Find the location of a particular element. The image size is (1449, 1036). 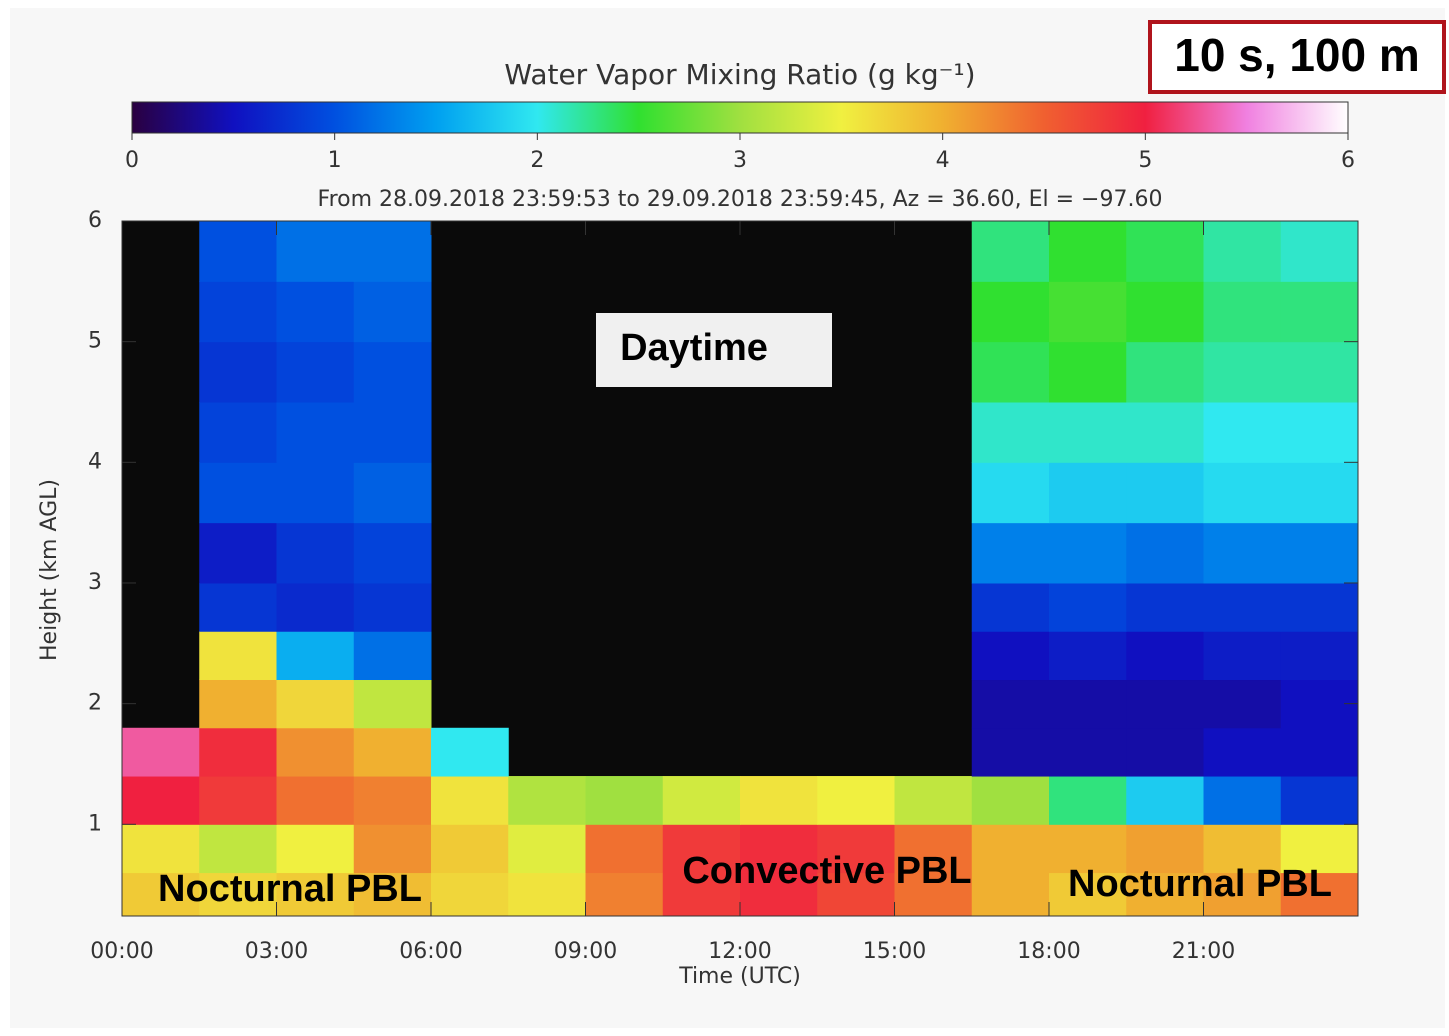

colorbar-title: Water Vapor Mixing Ratio (g kg⁻¹) is located at coordinates (739, 74).